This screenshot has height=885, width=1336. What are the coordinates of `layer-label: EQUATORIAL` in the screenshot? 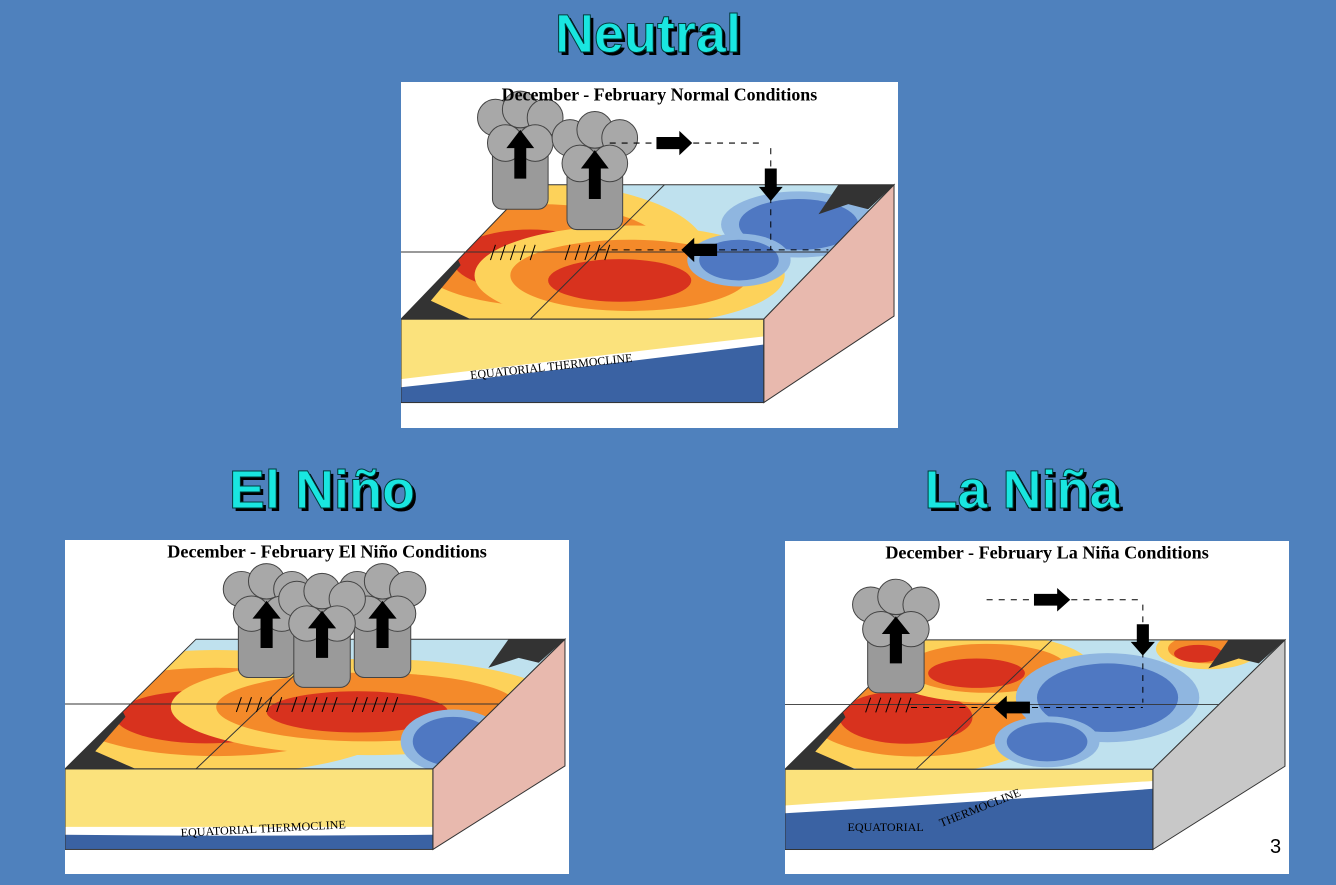 It's located at (885, 827).